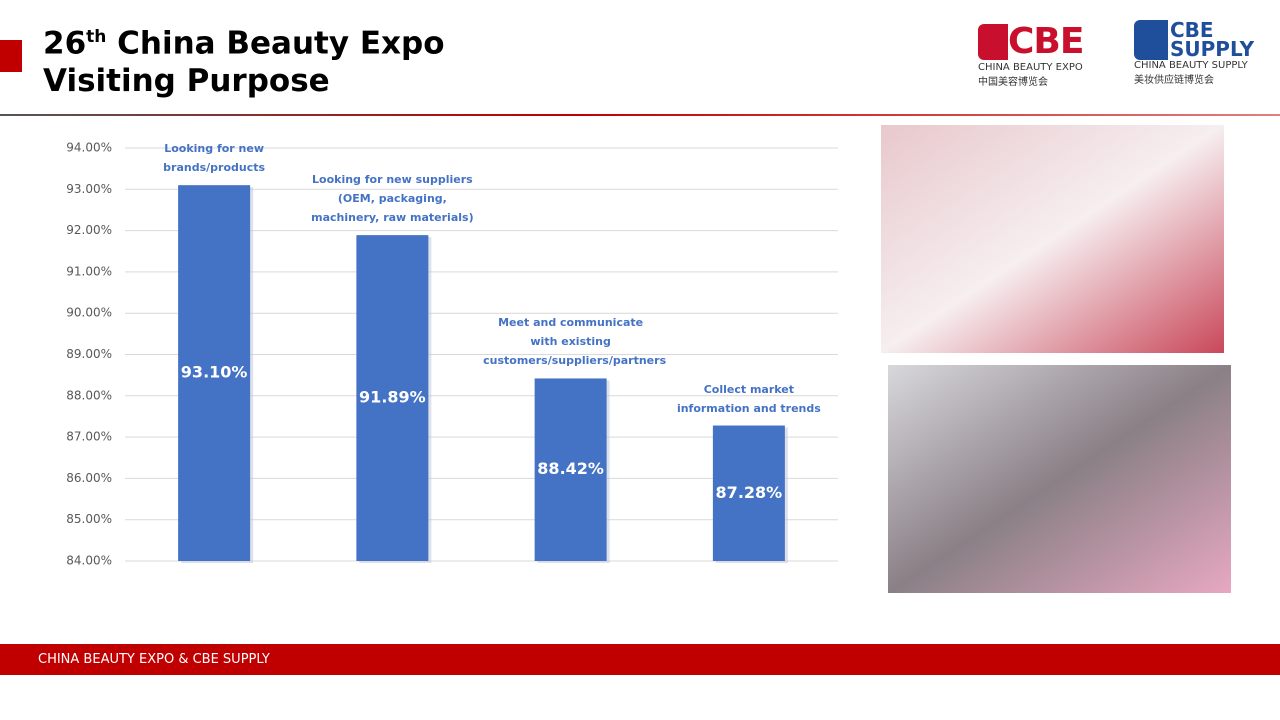  I want to click on y-tick-label: 84.00%, so click(89, 561).